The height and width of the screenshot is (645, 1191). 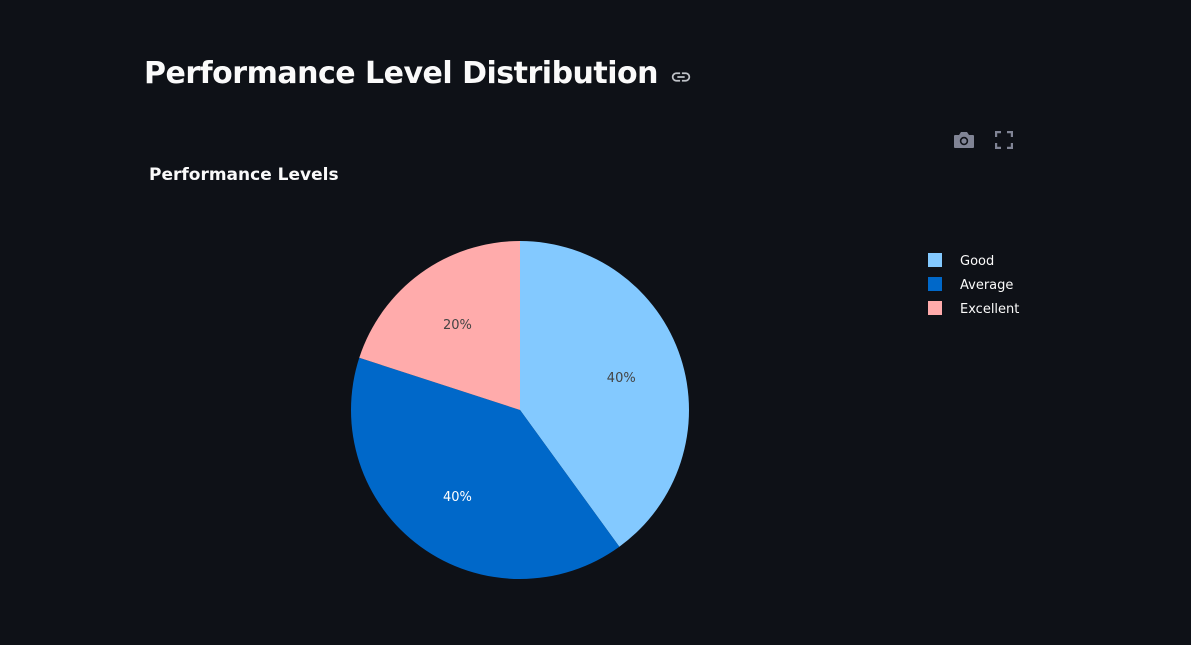 I want to click on legend-label: Good, so click(x=977, y=261).